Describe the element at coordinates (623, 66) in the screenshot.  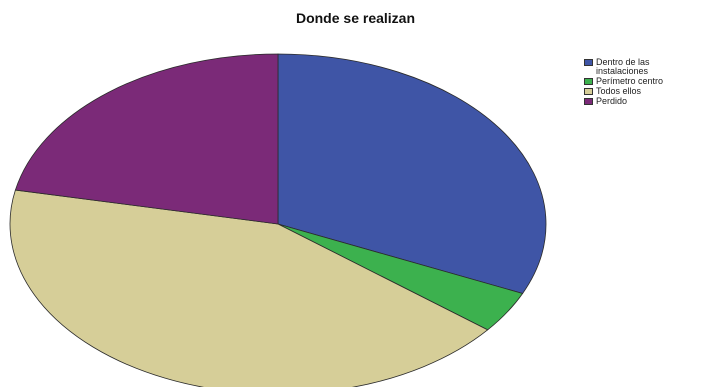
I see `legend-label: Dentro de las instalaciones` at that location.